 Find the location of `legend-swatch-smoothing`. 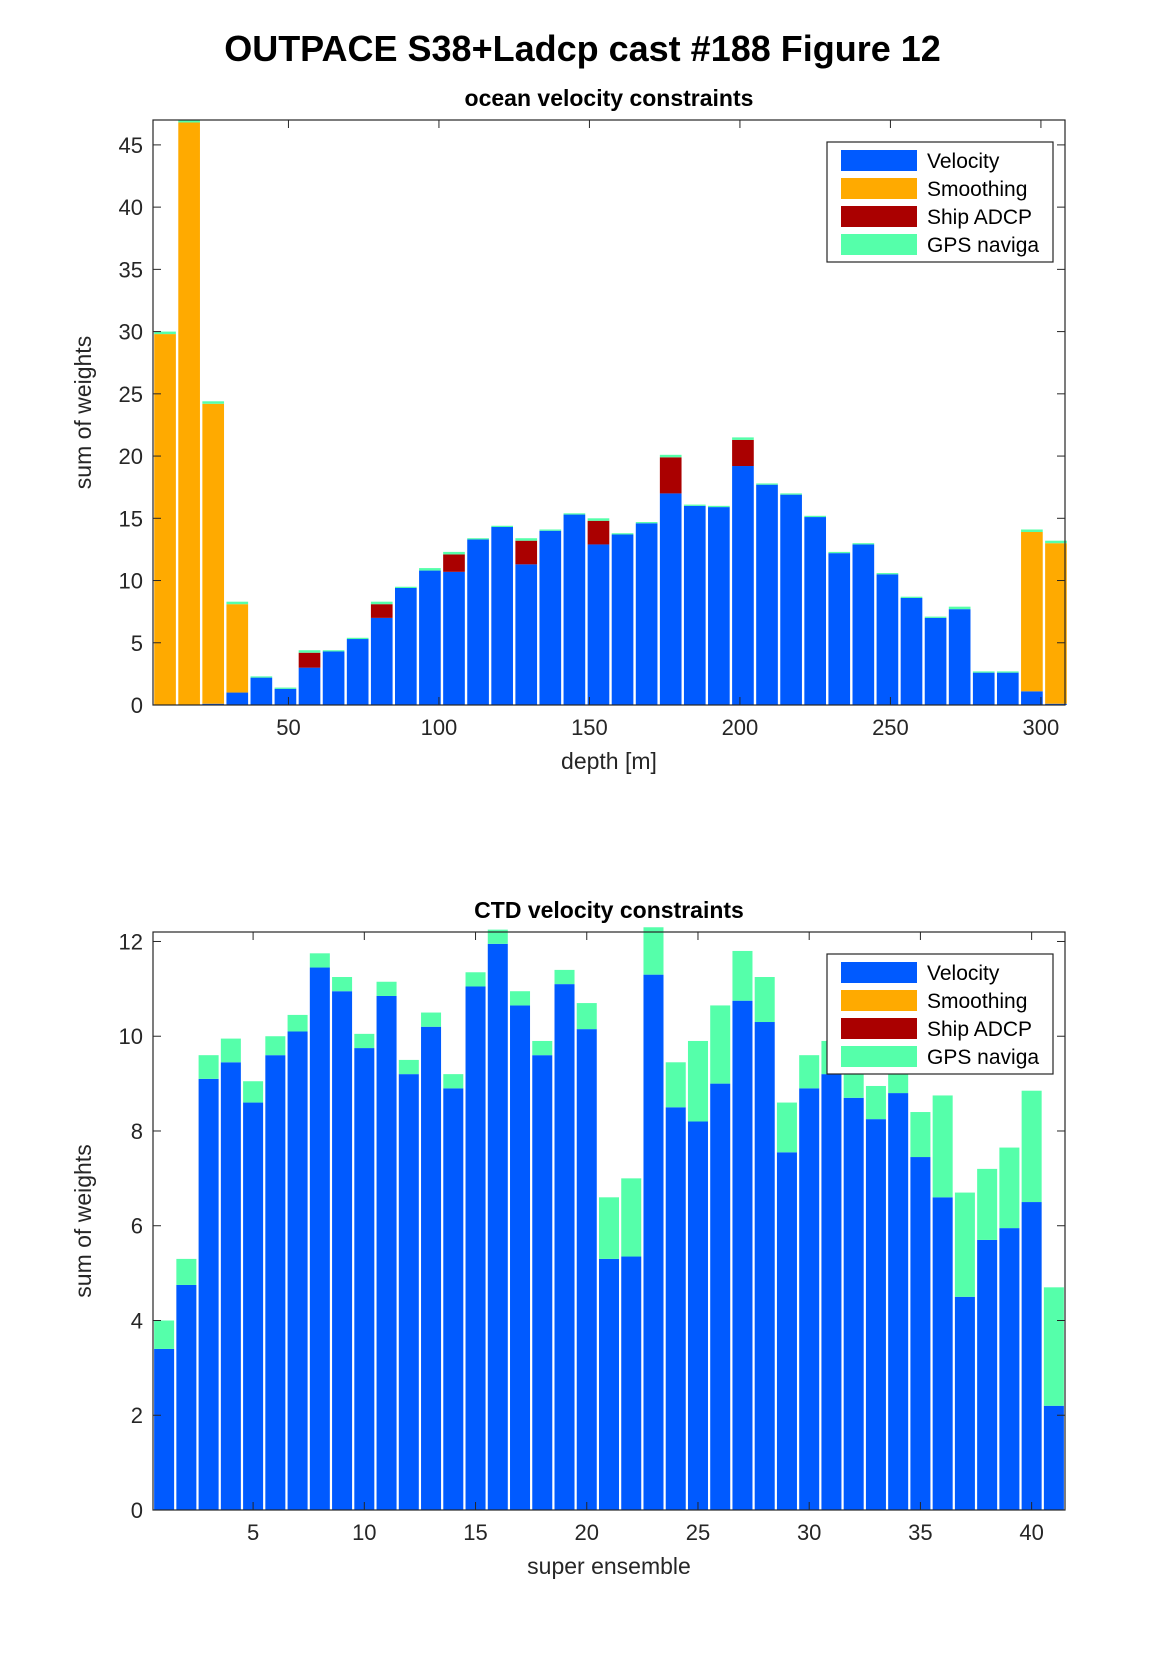

legend-swatch-smoothing is located at coordinates (879, 188).